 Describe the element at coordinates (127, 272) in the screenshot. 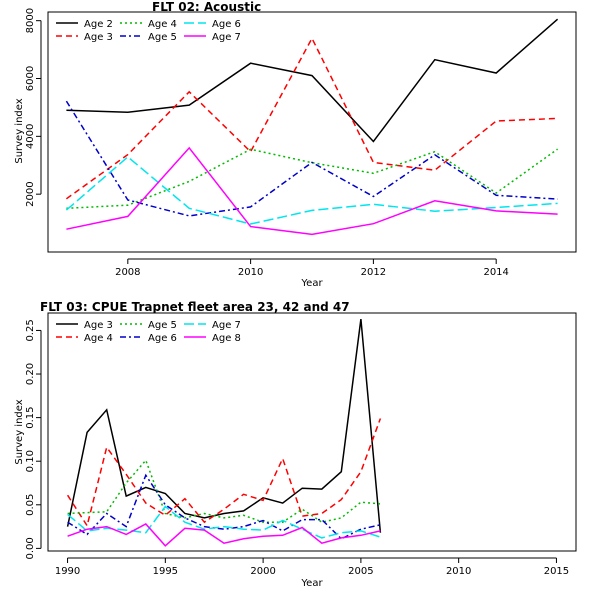

I see `x-tick-label: 2008` at that location.